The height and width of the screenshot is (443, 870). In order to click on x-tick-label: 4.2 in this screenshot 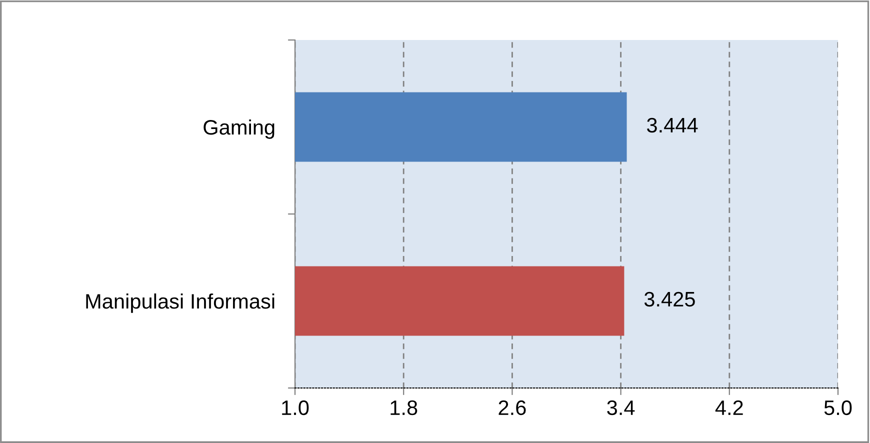, I will do `click(729, 407)`.